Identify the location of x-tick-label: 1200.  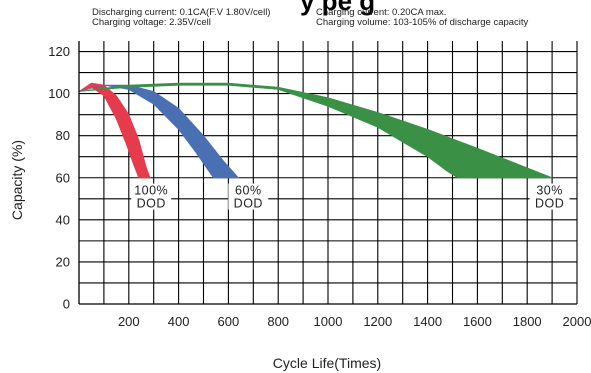
(377, 321).